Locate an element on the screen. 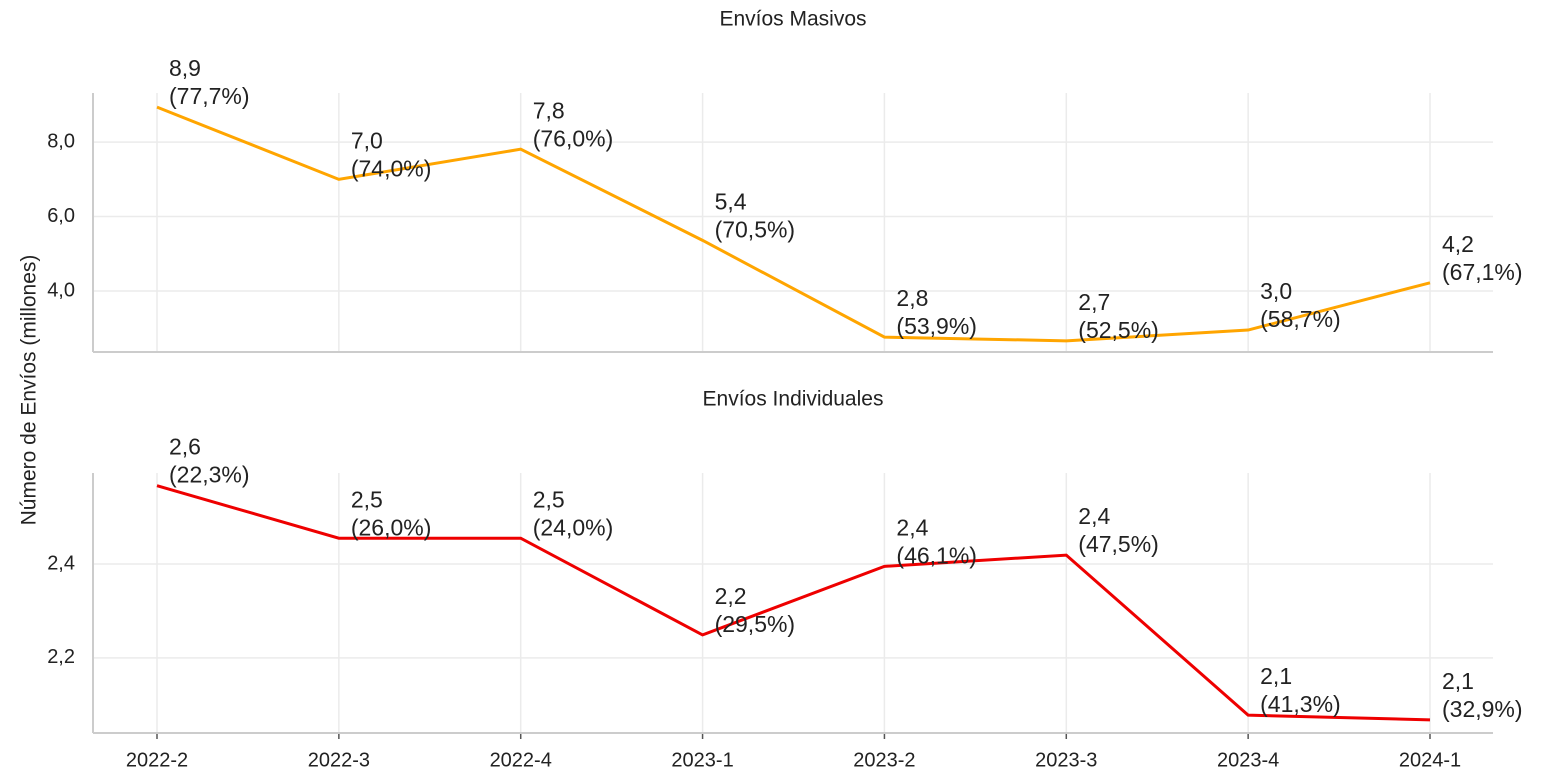  x-tick-label: 2022-2 is located at coordinates (157, 760).